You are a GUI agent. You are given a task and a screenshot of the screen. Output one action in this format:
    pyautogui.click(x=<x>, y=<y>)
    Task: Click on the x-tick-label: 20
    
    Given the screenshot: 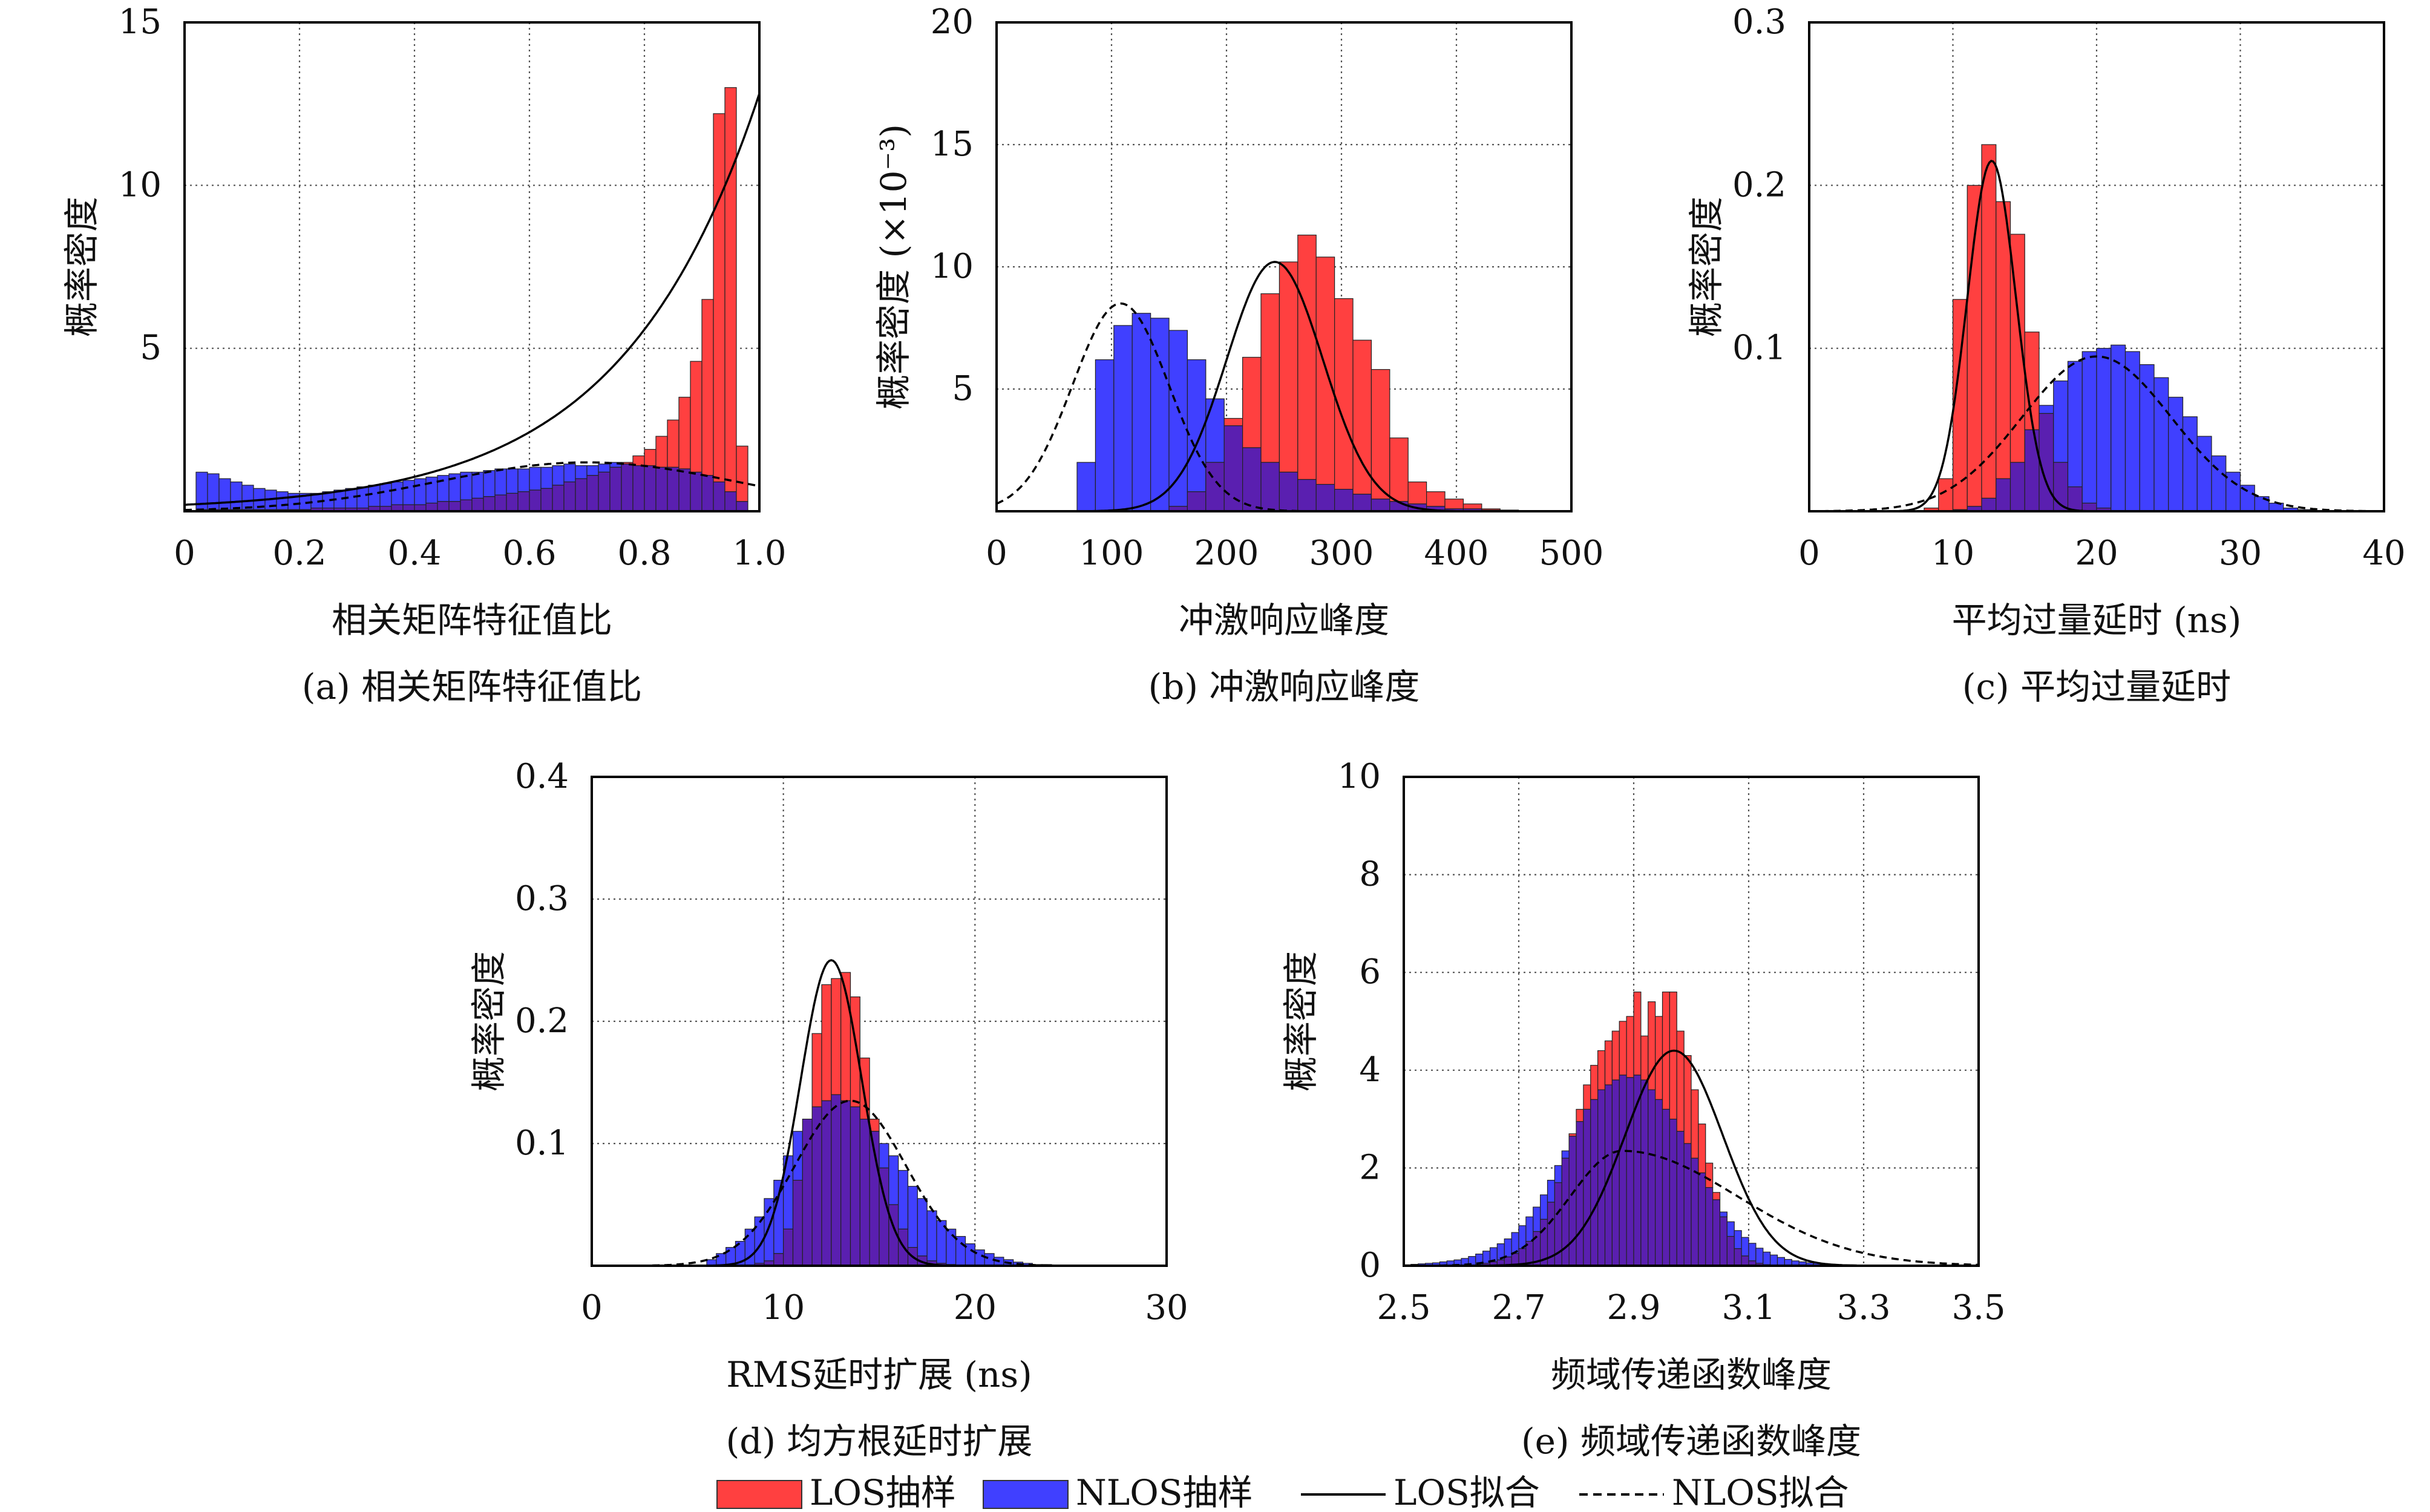 What is the action you would take?
    pyautogui.click(x=2096, y=553)
    